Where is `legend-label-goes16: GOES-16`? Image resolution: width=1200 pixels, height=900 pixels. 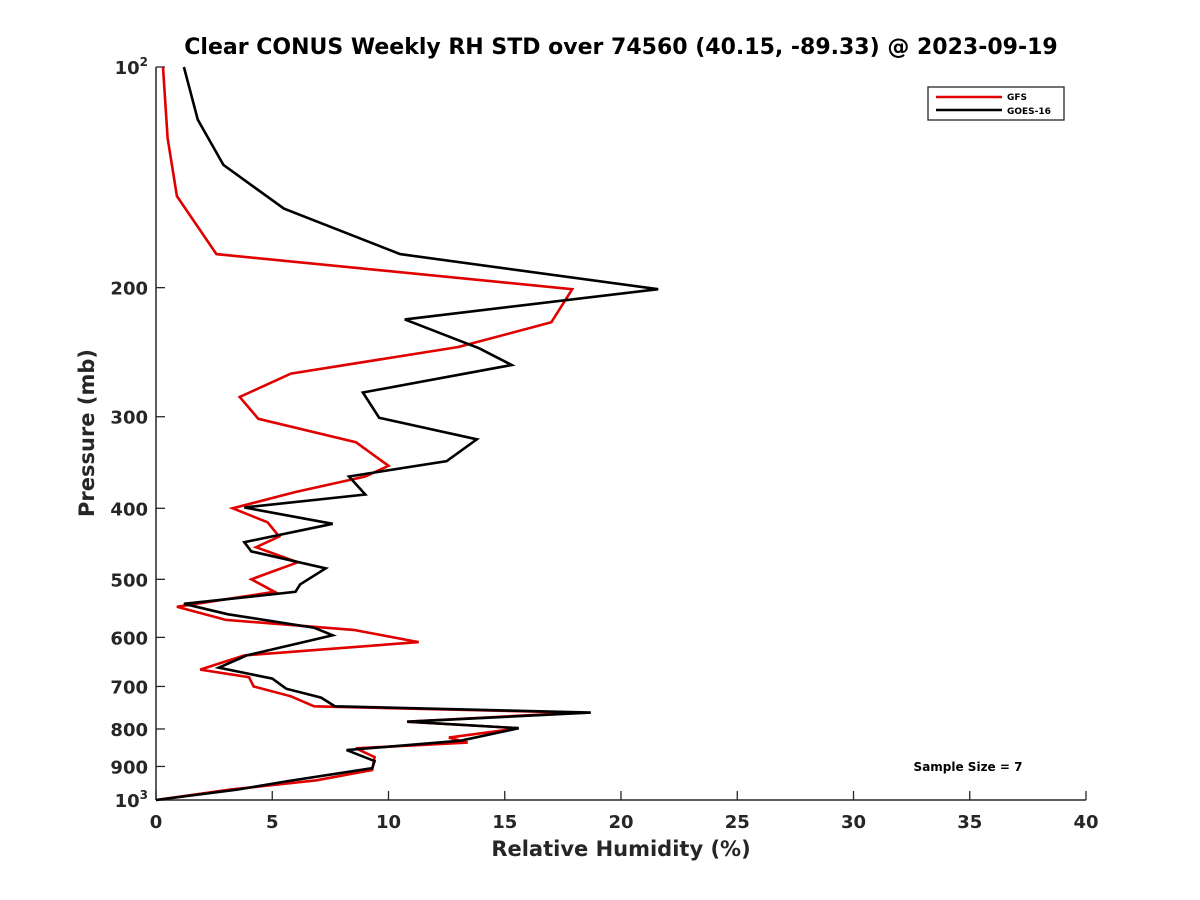 legend-label-goes16: GOES-16 is located at coordinates (1029, 112).